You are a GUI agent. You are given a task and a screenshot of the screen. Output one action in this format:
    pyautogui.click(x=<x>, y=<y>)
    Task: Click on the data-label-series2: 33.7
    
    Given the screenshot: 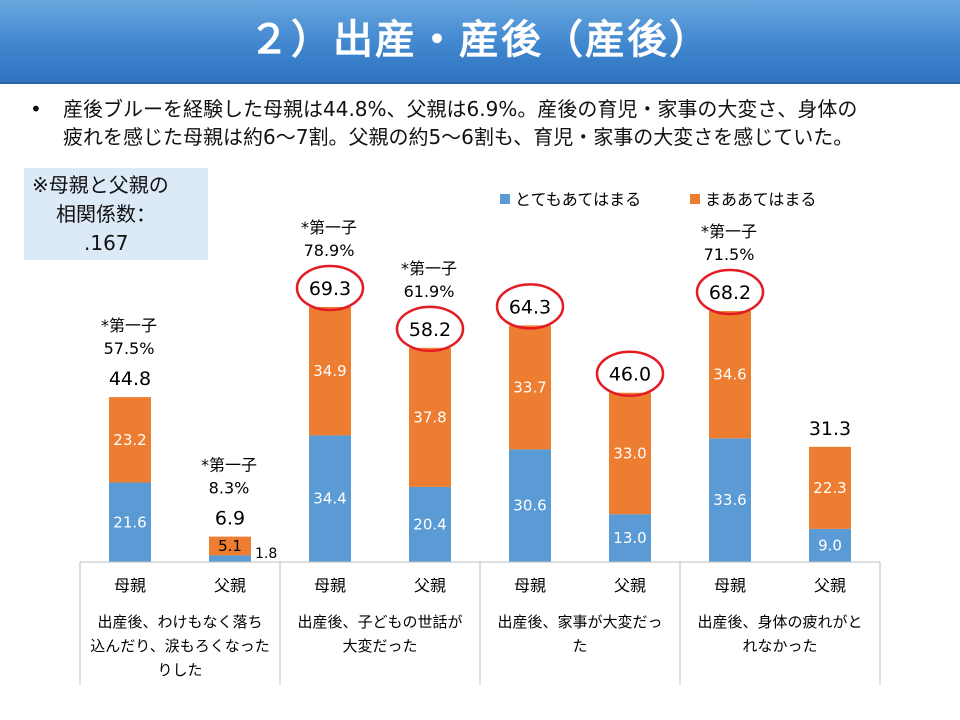 What is the action you would take?
    pyautogui.click(x=529, y=387)
    